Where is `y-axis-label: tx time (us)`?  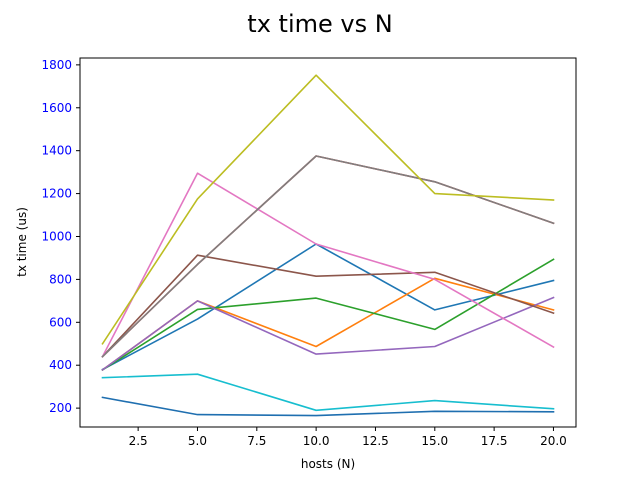 y-axis-label: tx time (us) is located at coordinates (22, 242).